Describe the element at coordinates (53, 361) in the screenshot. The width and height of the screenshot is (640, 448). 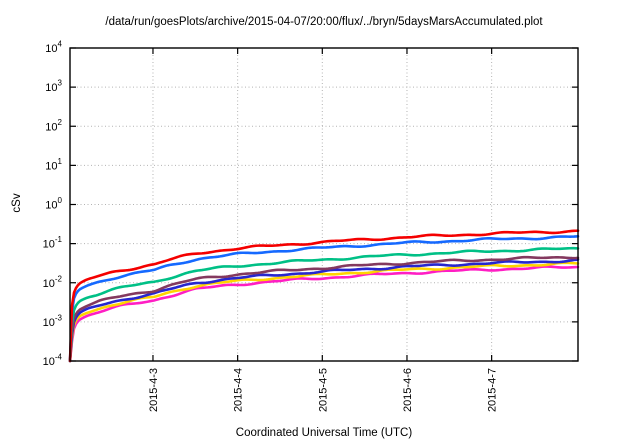
I see `y-tick-label: 10⁻⁴` at that location.